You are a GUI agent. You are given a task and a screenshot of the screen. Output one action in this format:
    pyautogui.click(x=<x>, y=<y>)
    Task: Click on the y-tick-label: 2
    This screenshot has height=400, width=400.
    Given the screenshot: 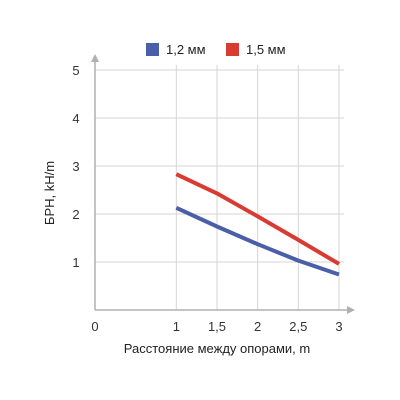 What is the action you would take?
    pyautogui.click(x=75, y=214)
    